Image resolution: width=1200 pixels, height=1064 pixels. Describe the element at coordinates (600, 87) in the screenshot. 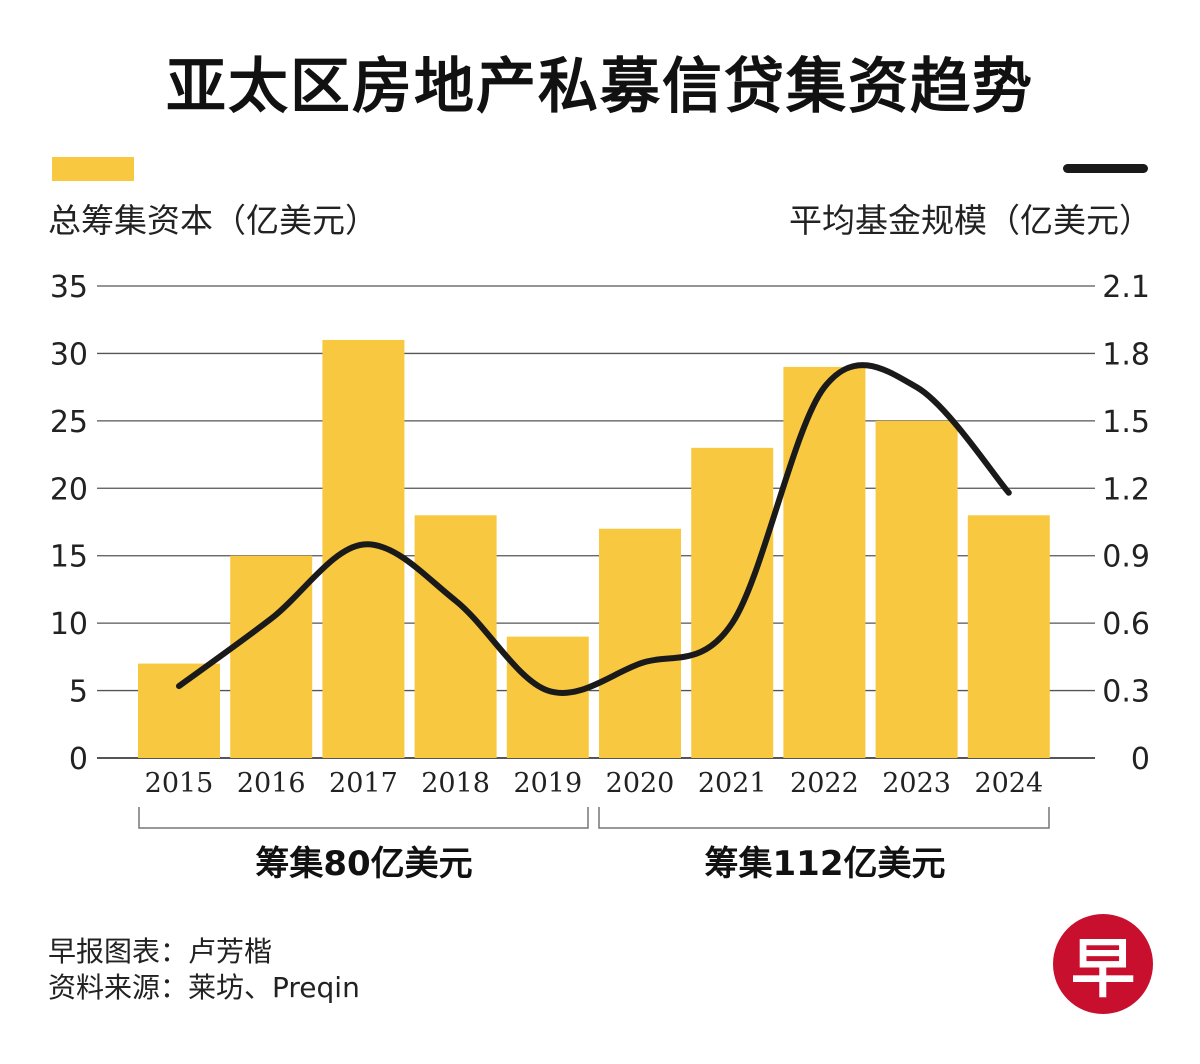

I see `chart-title: 亚太区房地产私募信贷集资趋势` at that location.